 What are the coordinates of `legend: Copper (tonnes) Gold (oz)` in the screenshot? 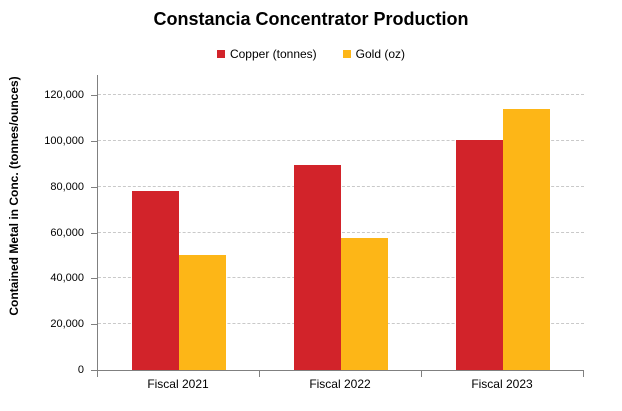 It's located at (311, 54).